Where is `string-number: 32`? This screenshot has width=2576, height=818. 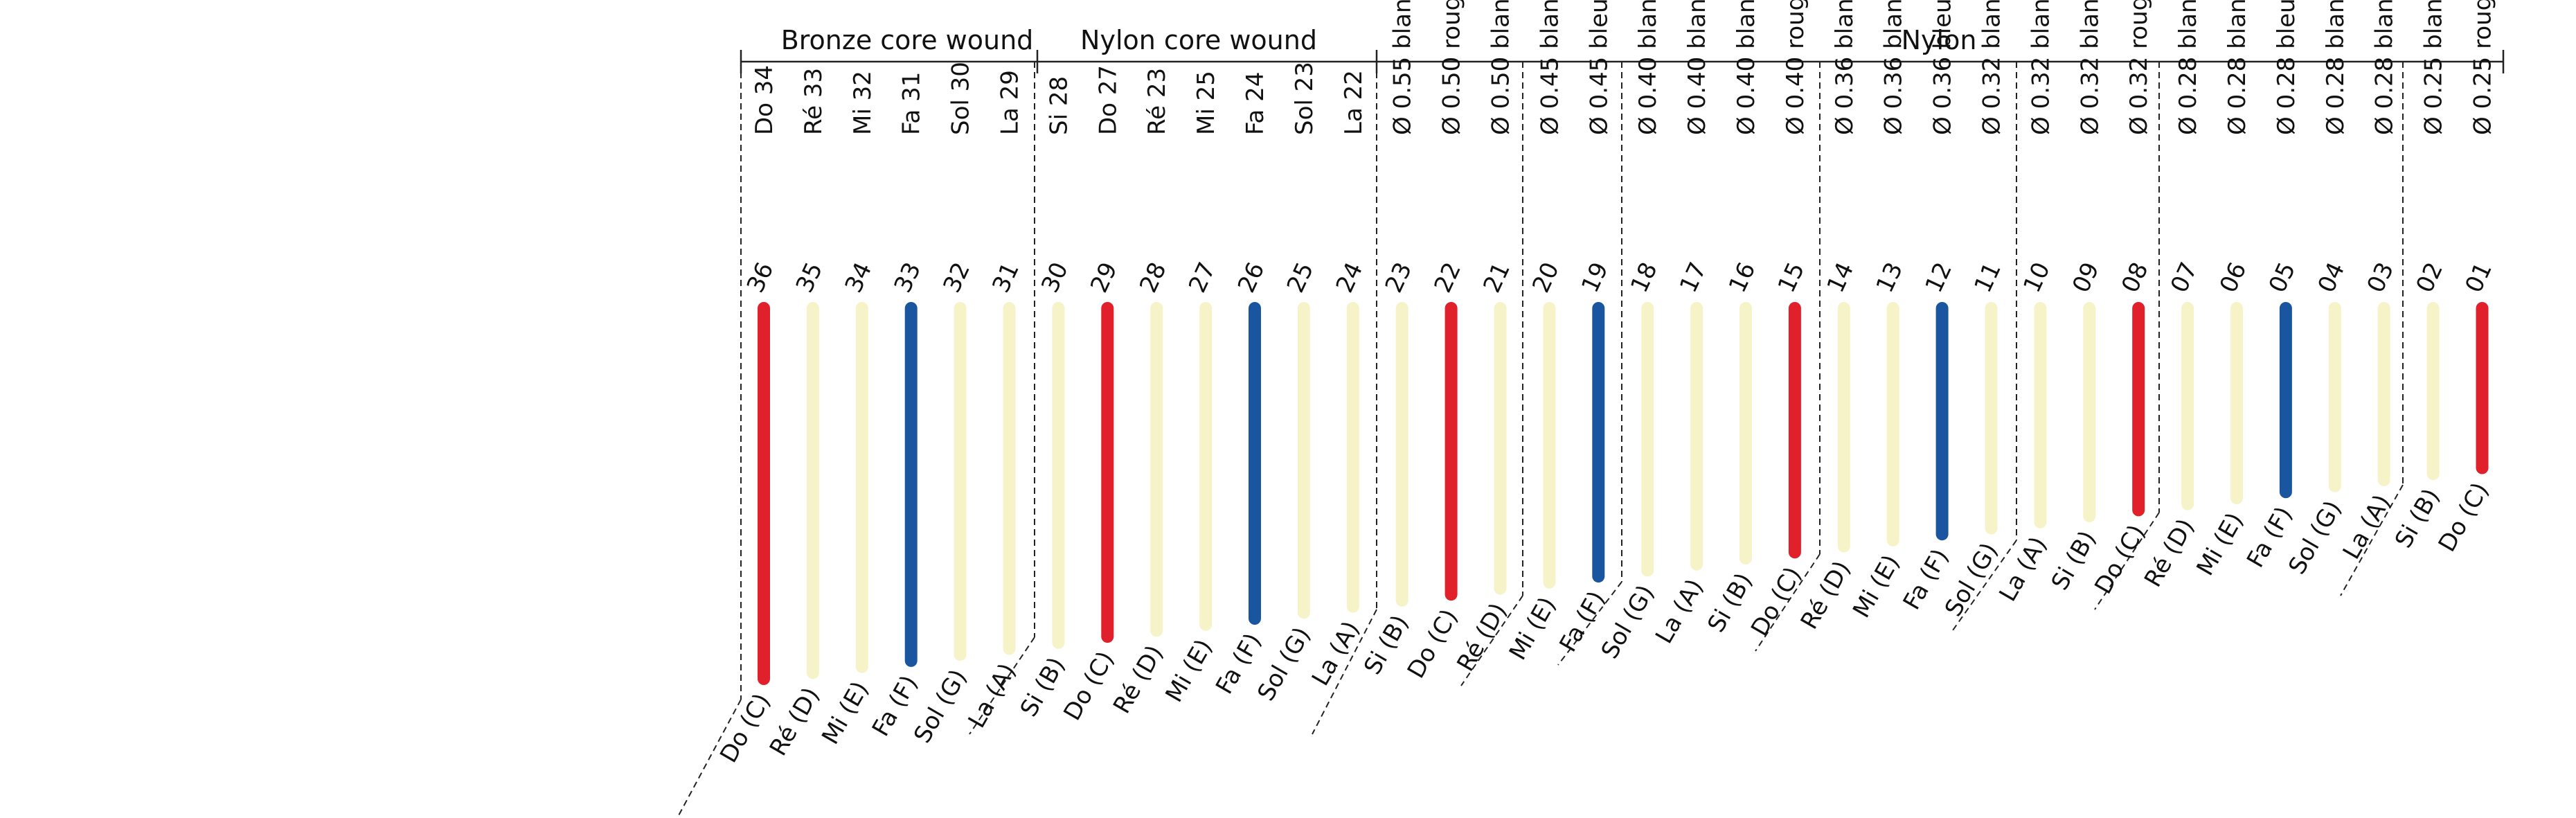
string-number: 32 is located at coordinates (957, 277).